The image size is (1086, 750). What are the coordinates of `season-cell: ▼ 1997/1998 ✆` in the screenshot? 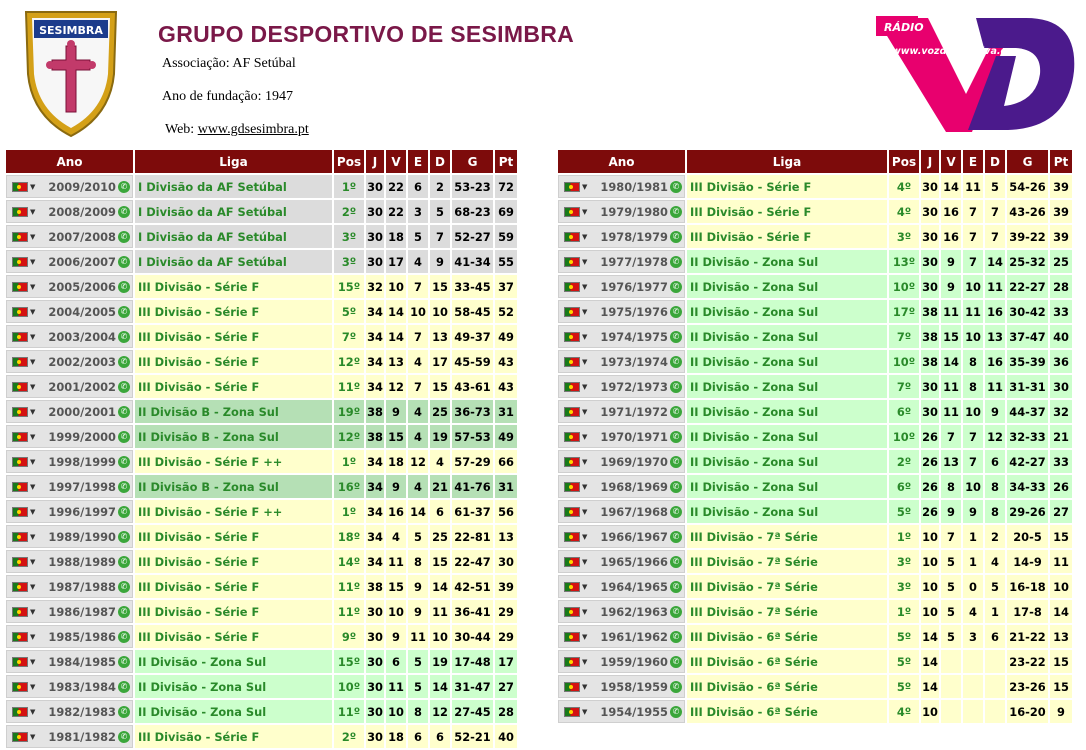 It's located at (69, 486).